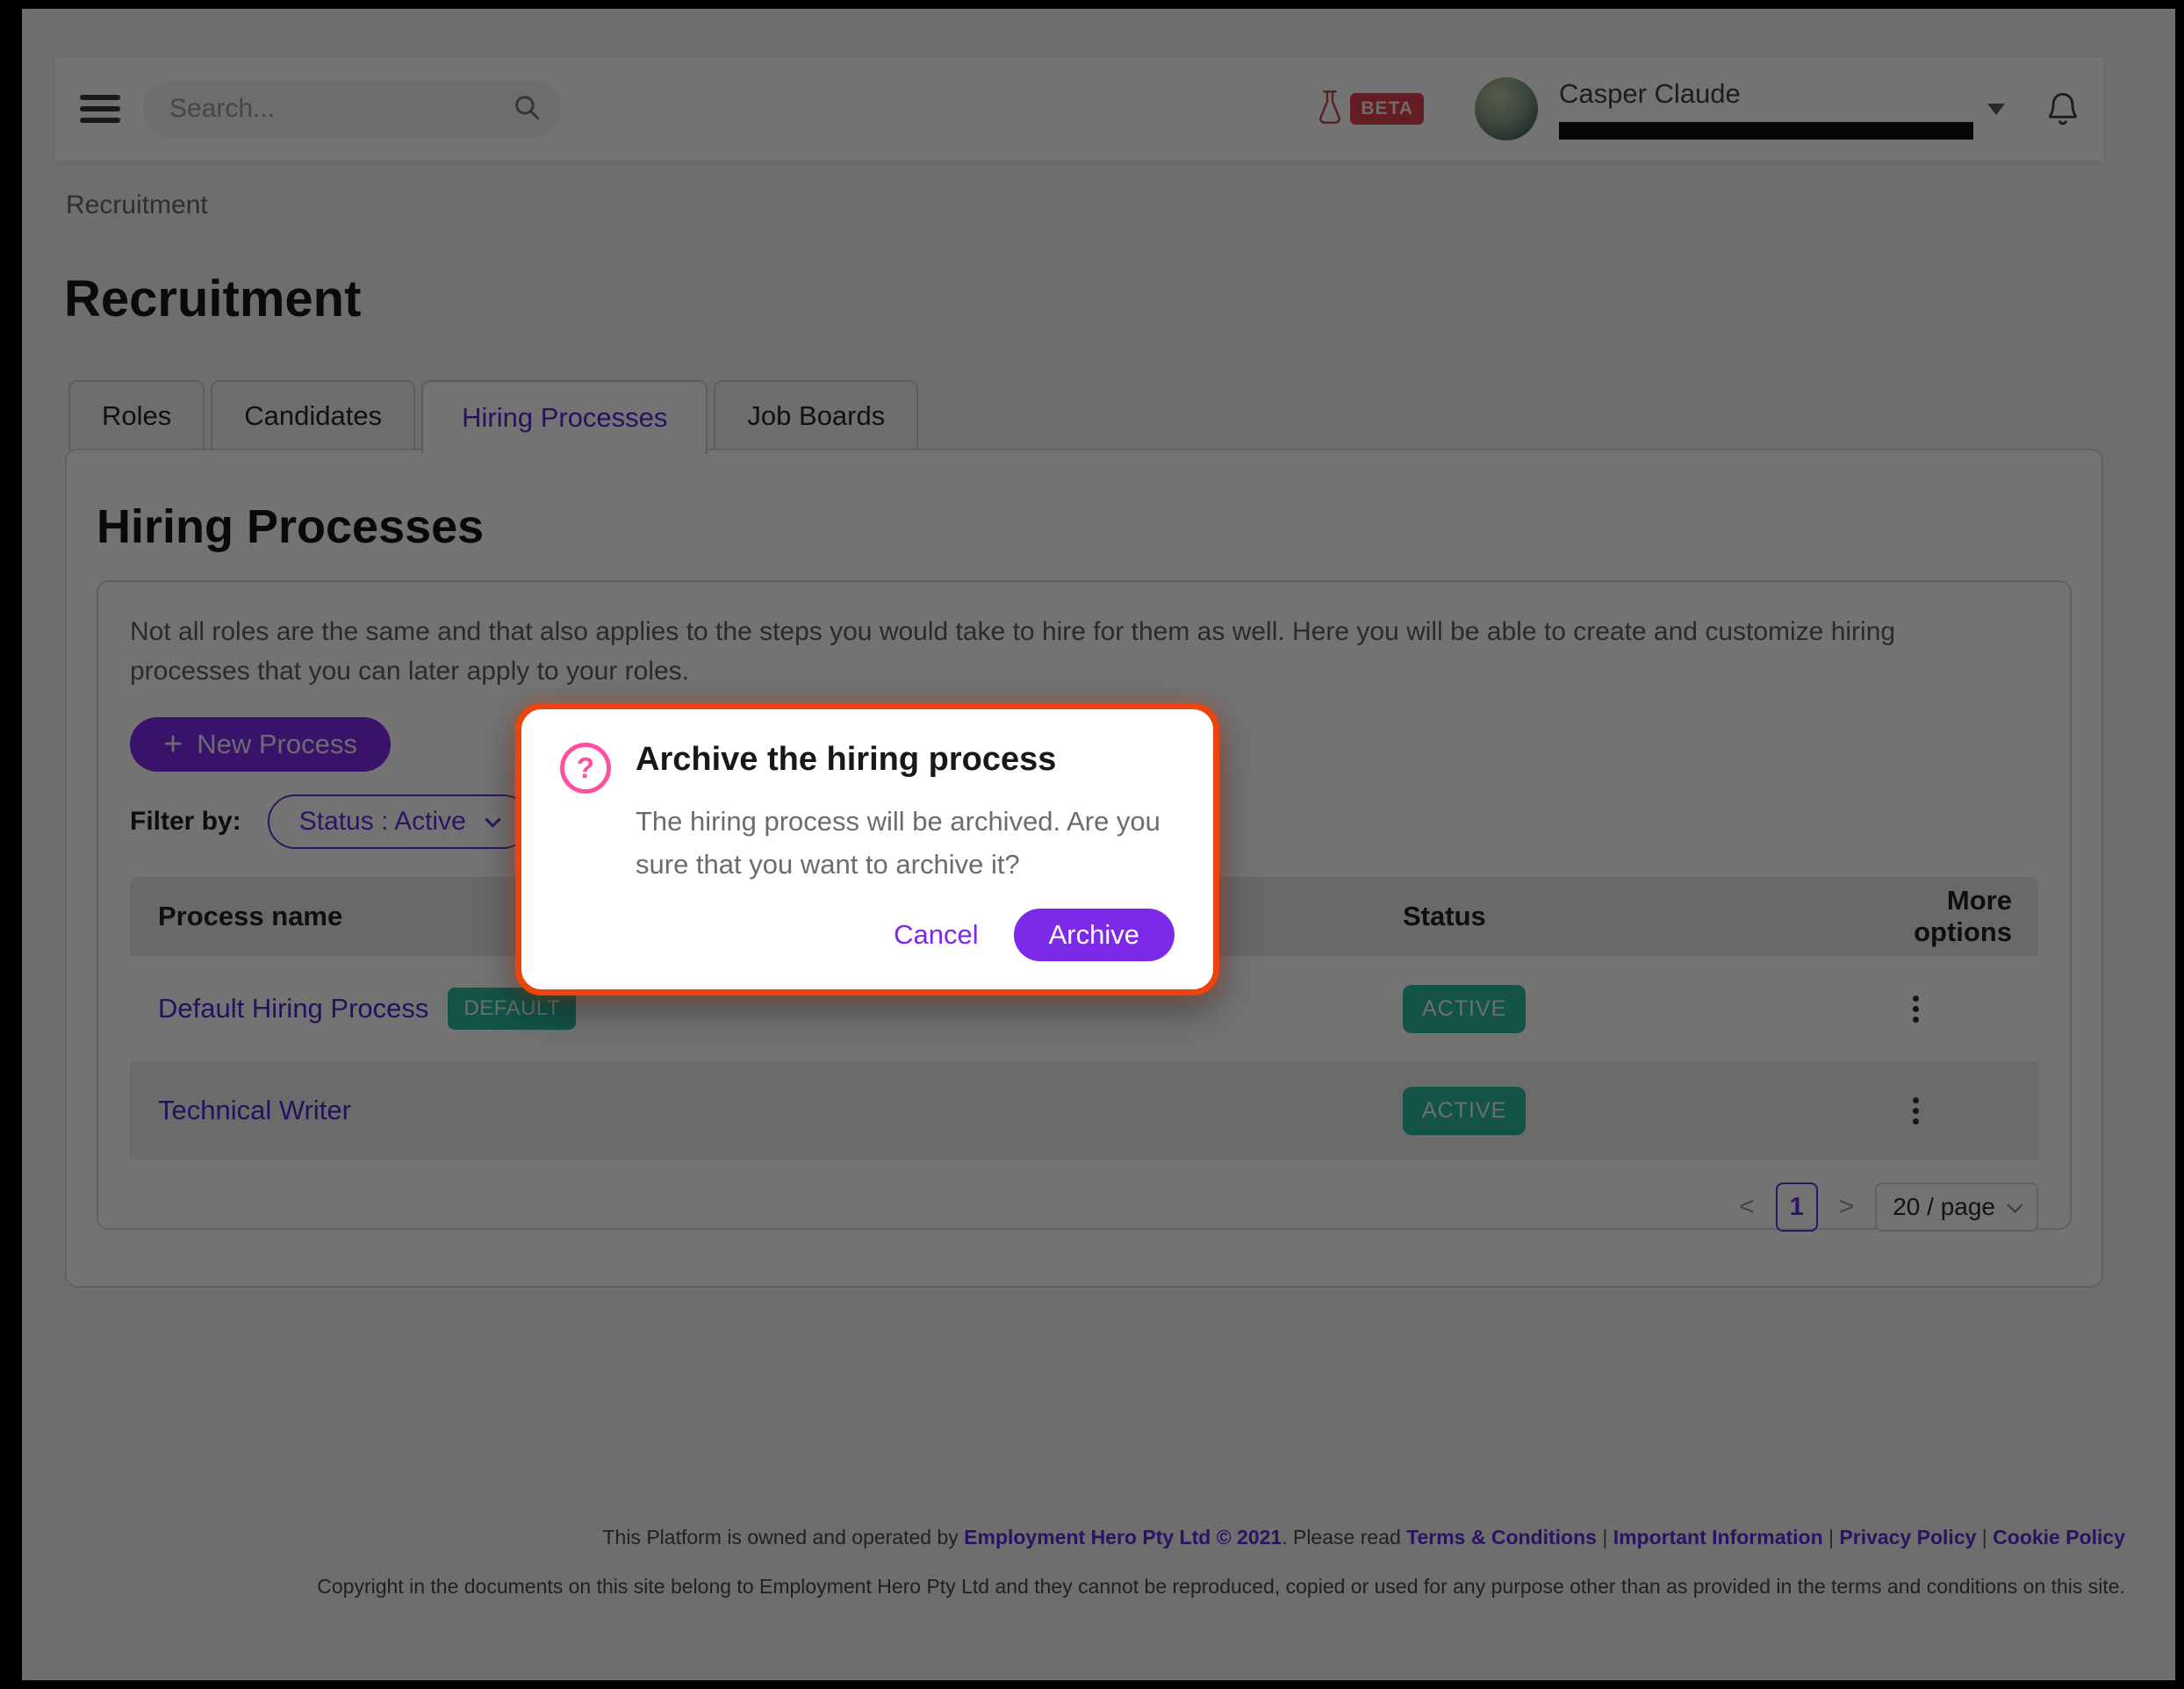 The image size is (2184, 1689). What do you see at coordinates (1094, 935) in the screenshot?
I see `archive-button: Archive` at bounding box center [1094, 935].